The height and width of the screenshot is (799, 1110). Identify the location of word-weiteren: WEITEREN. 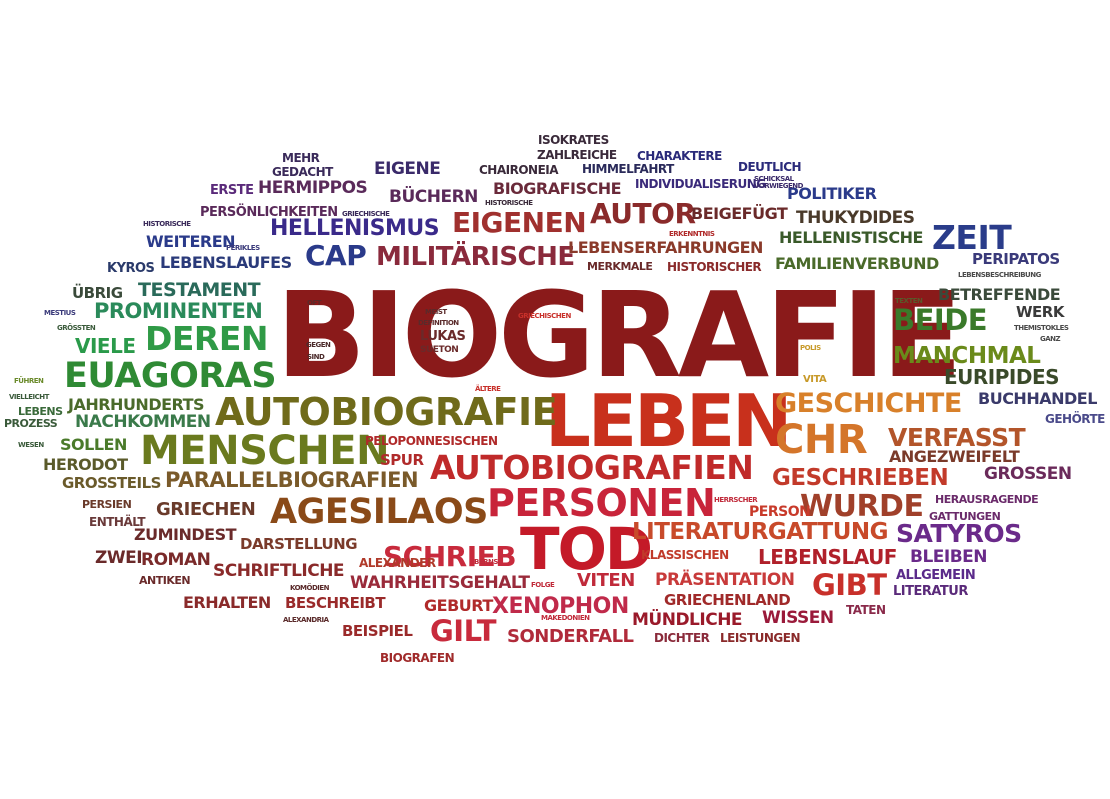
(191, 241).